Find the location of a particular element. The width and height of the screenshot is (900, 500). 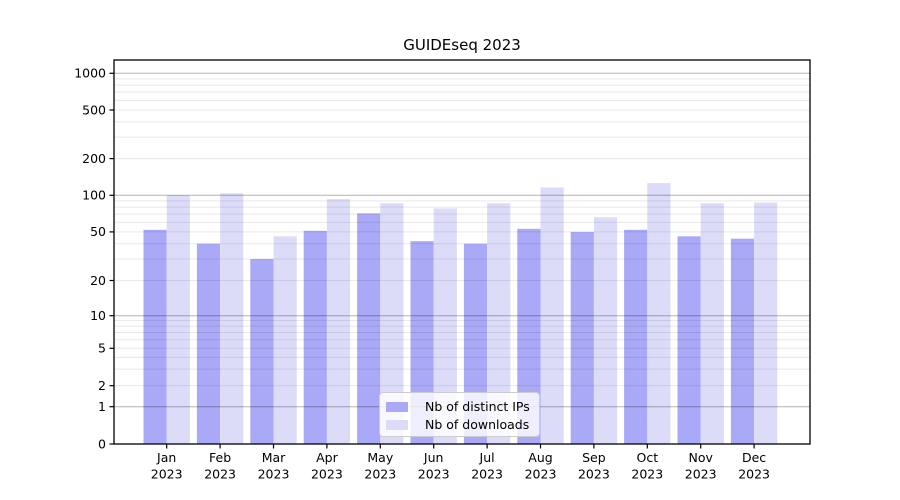

y-tick-label: 0 is located at coordinates (102, 443).